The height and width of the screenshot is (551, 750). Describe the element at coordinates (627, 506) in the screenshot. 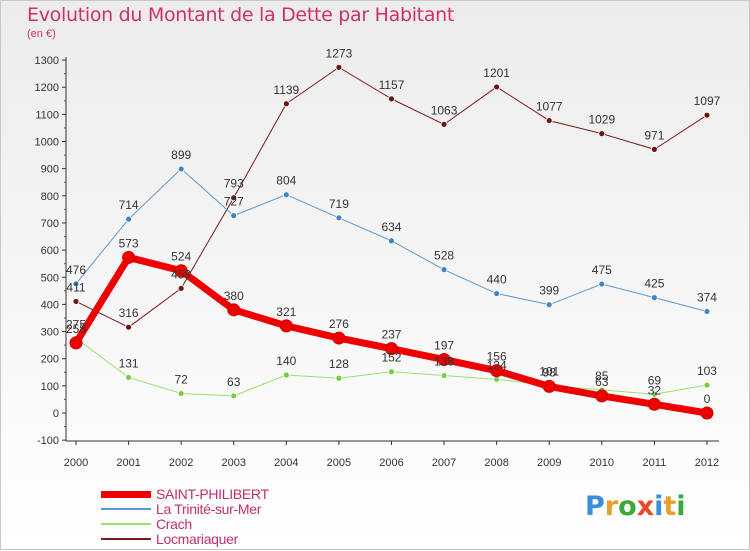

I see `logo-letter: o` at that location.